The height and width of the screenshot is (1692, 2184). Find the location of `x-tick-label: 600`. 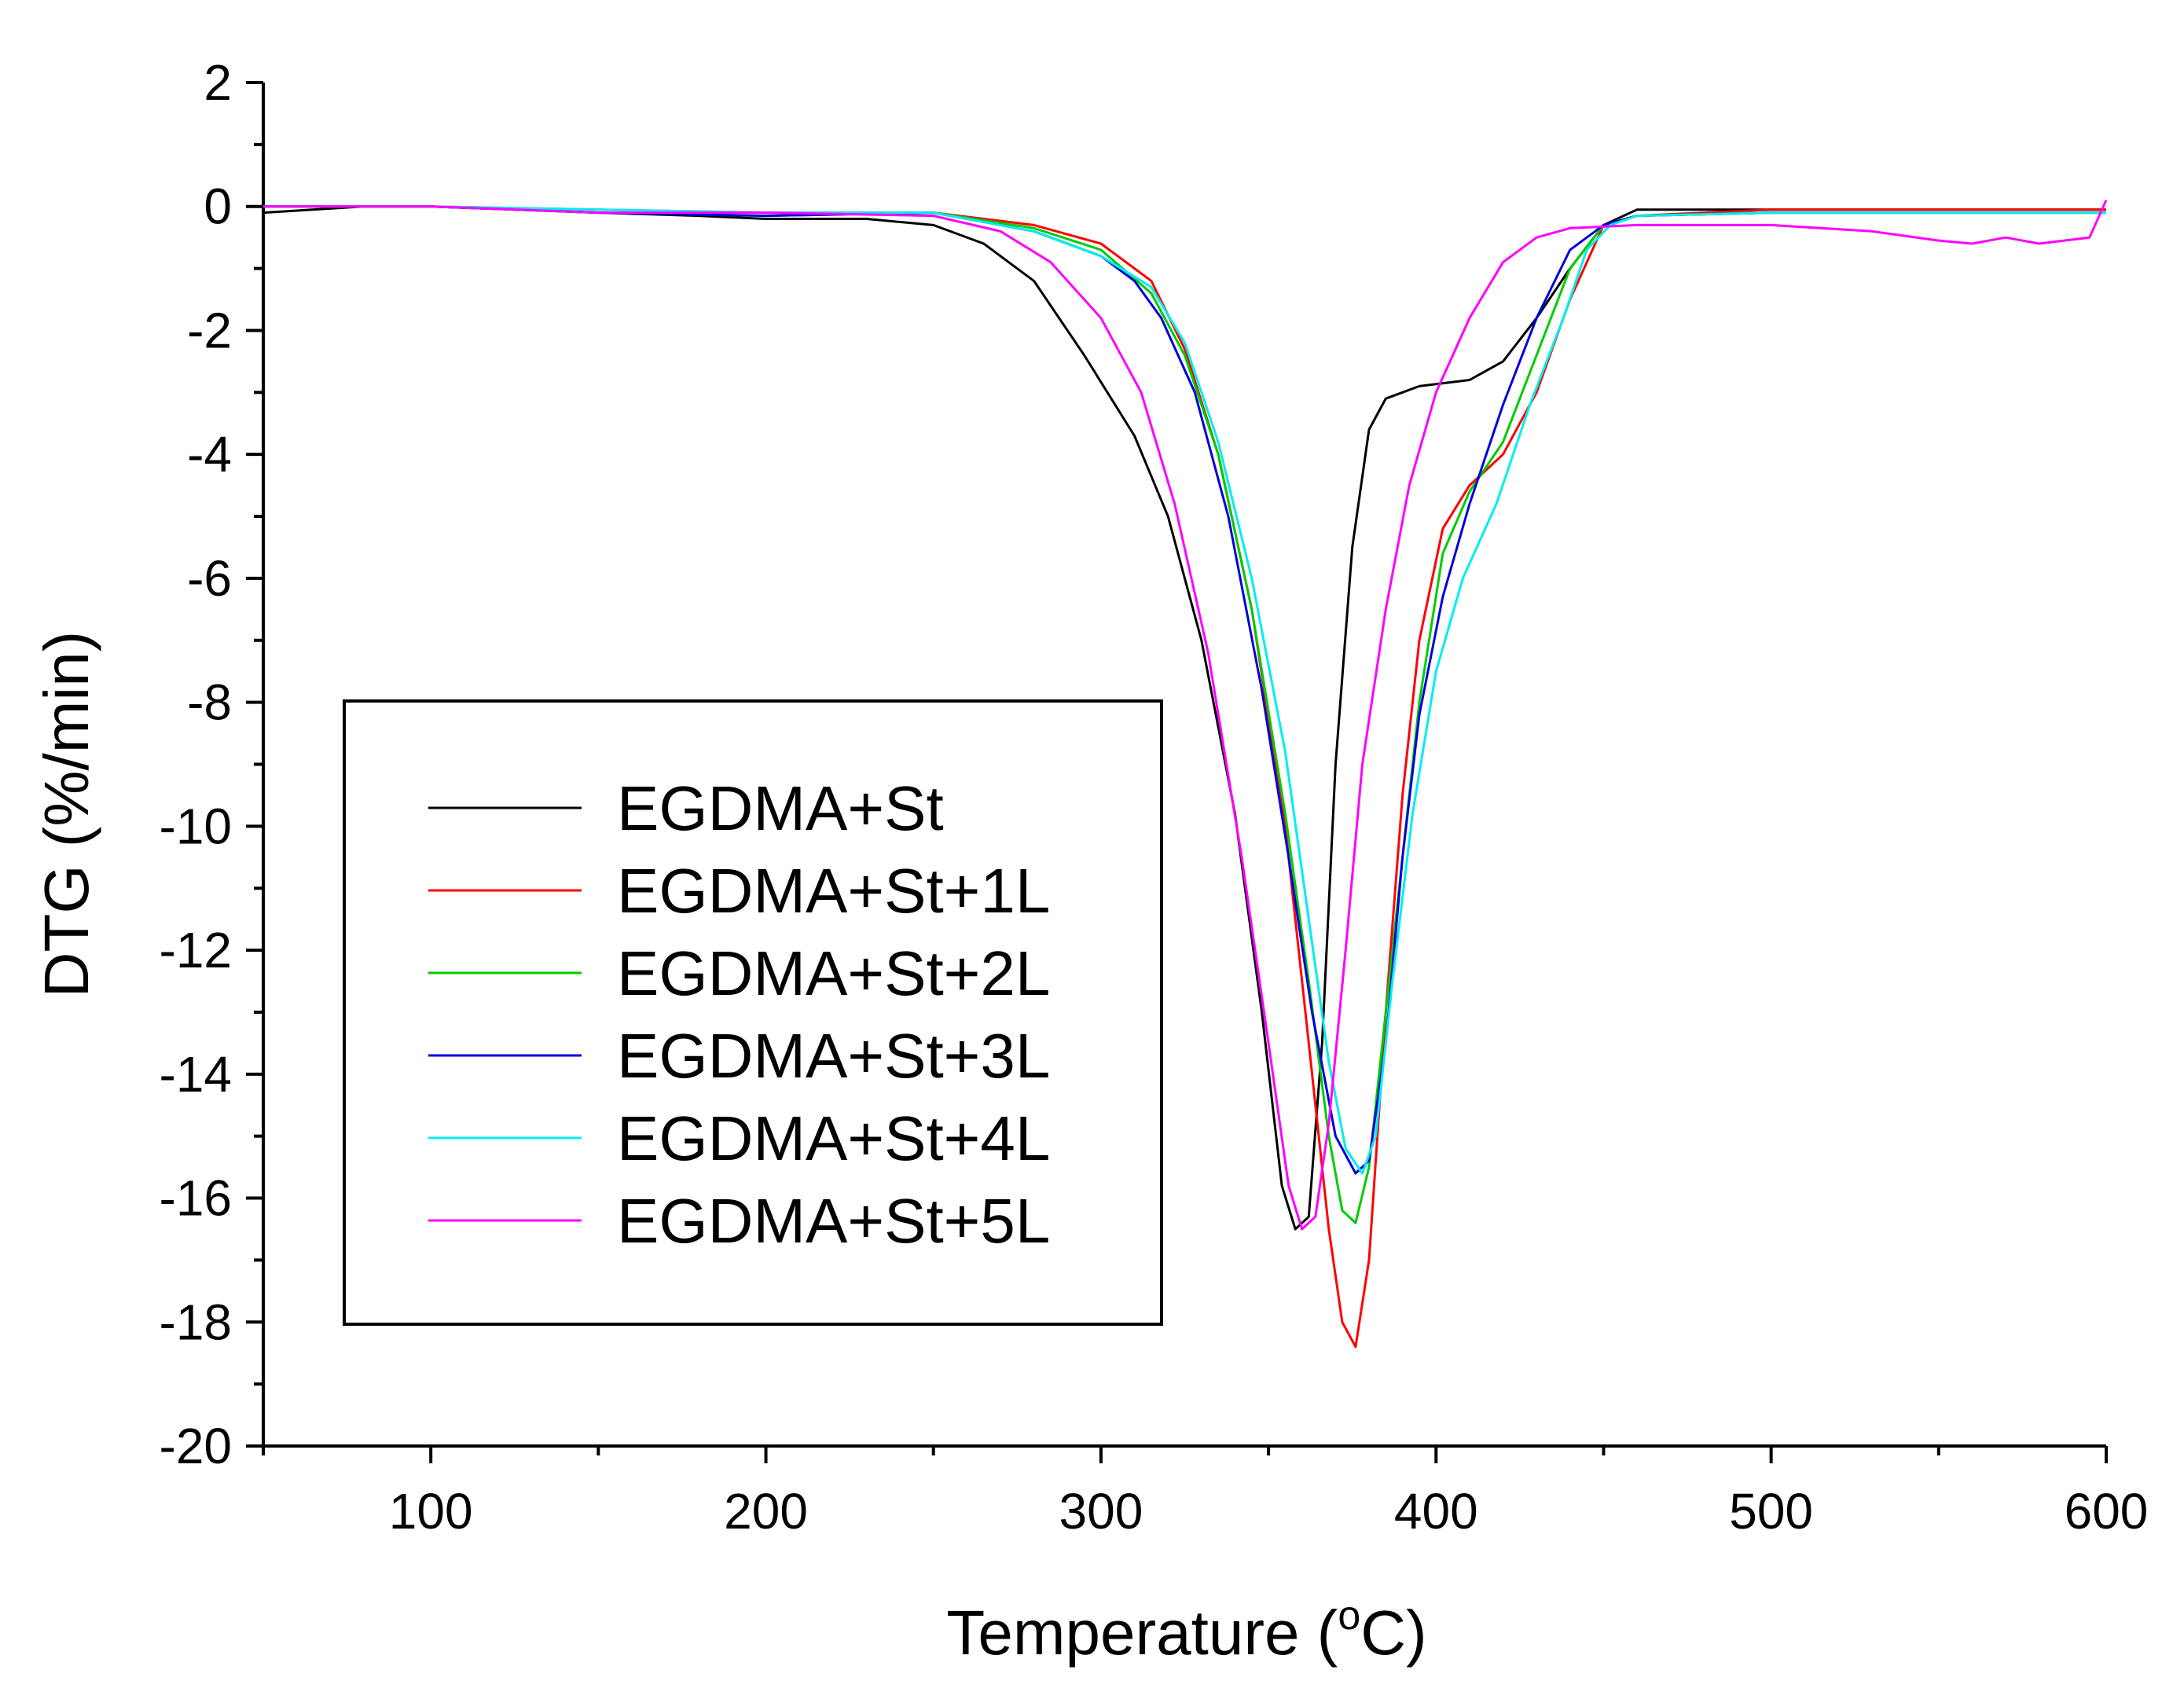

x-tick-label: 600 is located at coordinates (2107, 1511).